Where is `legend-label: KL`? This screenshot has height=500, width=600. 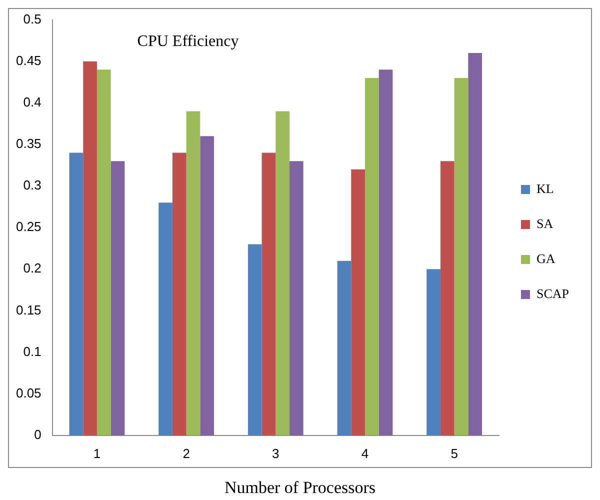 legend-label: KL is located at coordinates (545, 188).